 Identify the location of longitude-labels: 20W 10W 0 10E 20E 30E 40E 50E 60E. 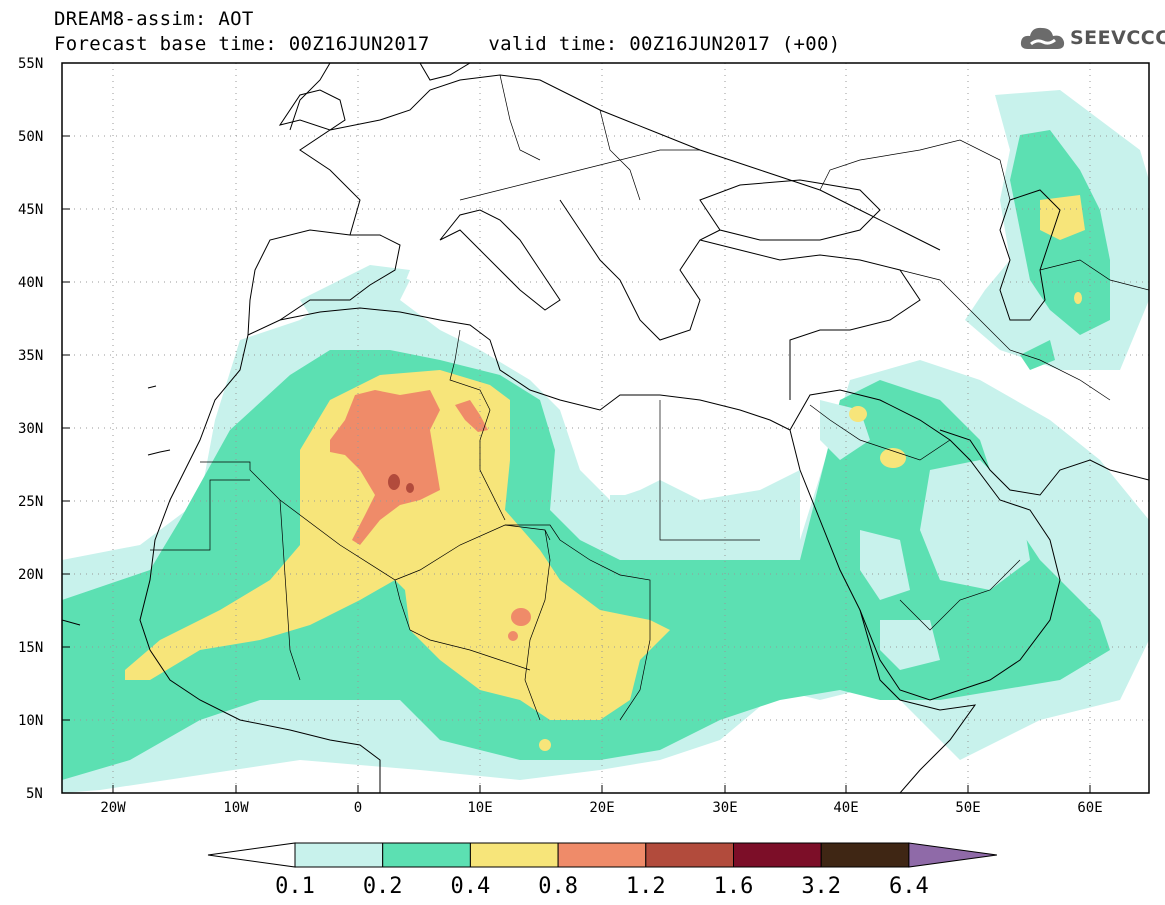
(601, 808).